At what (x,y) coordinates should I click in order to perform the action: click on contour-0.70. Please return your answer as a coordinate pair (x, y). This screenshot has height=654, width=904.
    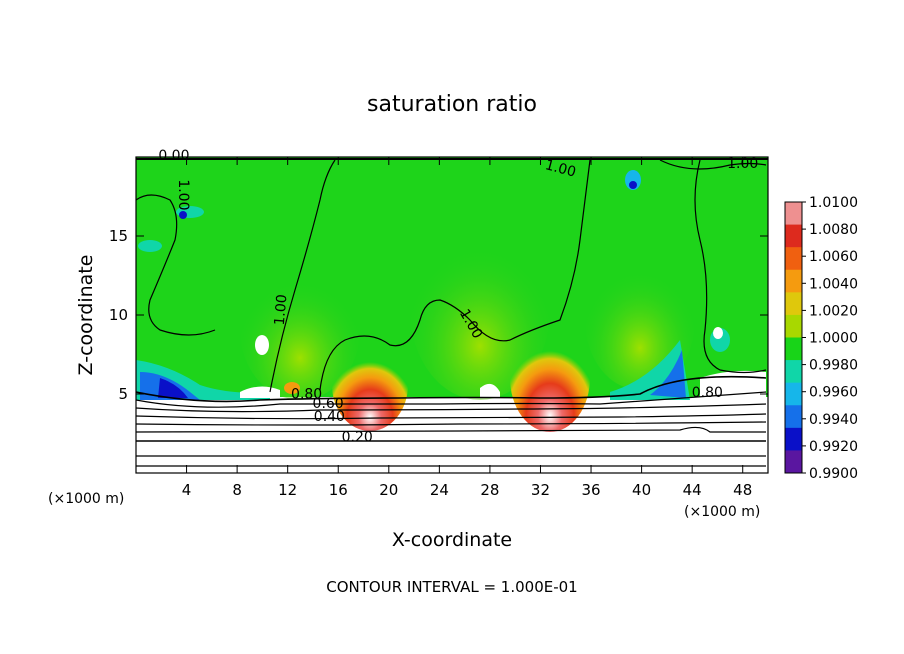
    Looking at the image, I should click on (451, 399).